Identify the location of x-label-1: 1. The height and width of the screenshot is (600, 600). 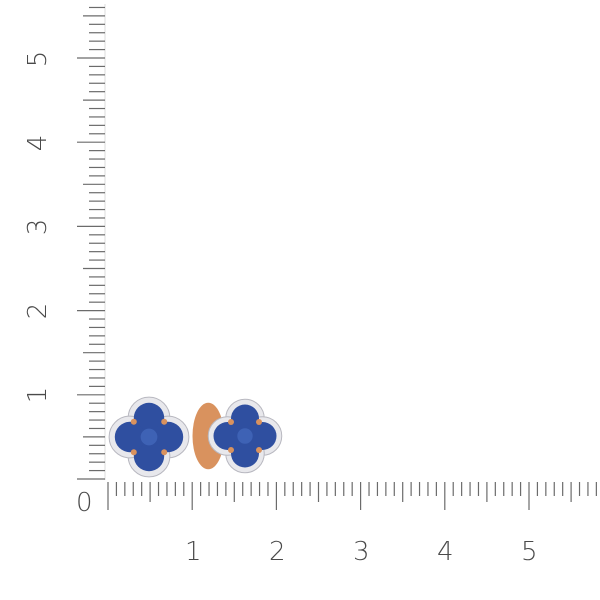
(193, 552).